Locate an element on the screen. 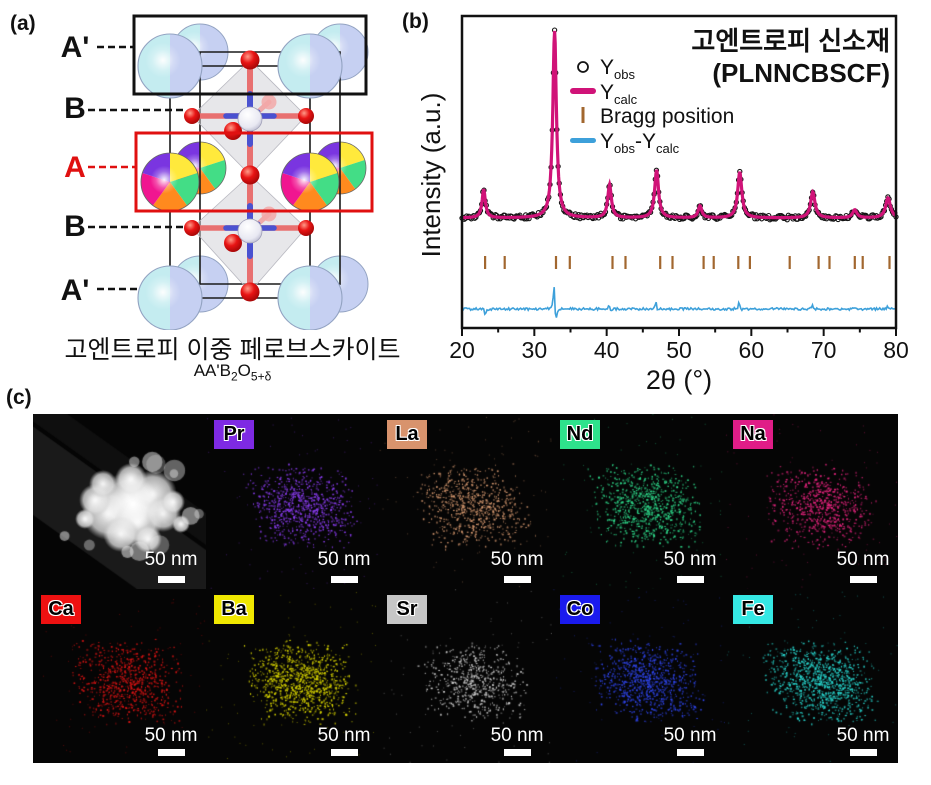 This screenshot has width=931, height=785. legend-marker-ycalc is located at coordinates (583, 91).